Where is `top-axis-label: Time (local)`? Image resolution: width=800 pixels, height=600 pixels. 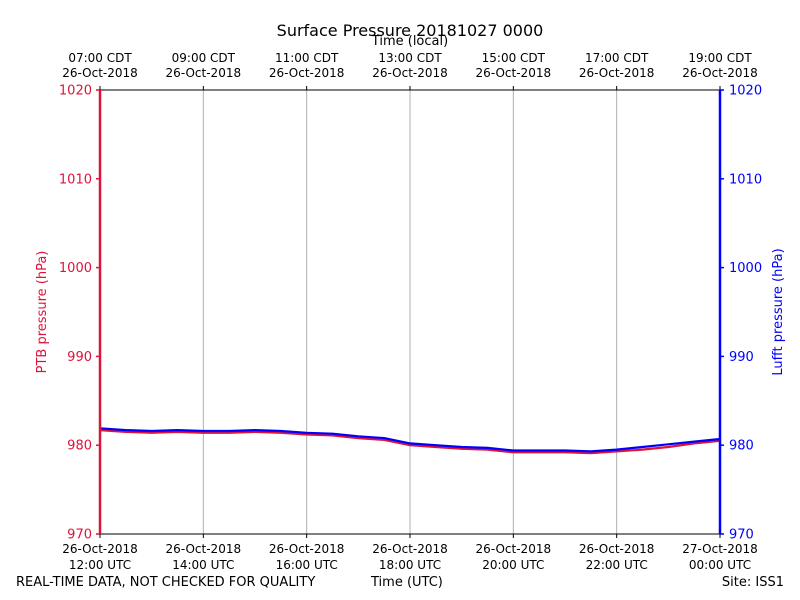
top-axis-label: Time (local) is located at coordinates (410, 41).